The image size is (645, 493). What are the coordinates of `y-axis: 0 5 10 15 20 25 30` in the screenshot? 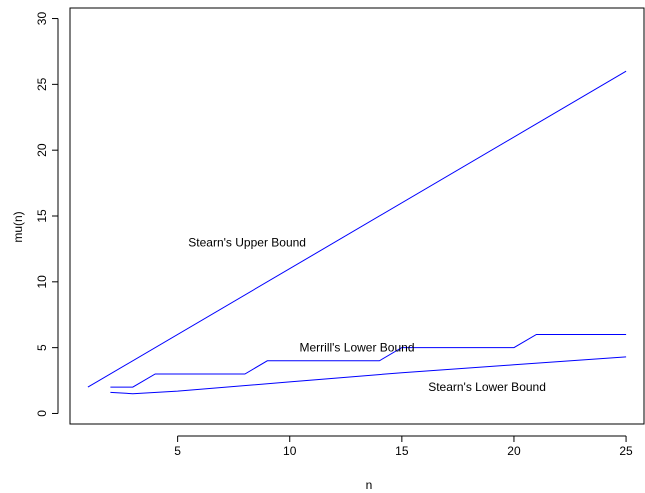 It's located at (47, 214).